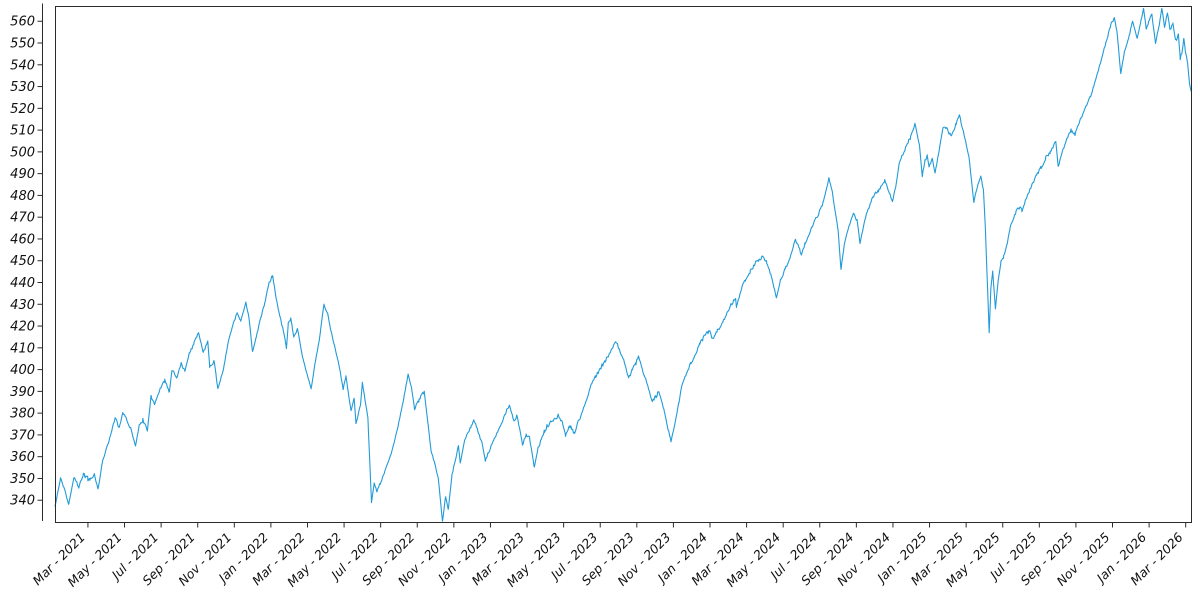 Image resolution: width=1200 pixels, height=600 pixels. What do you see at coordinates (22, 457) in the screenshot?
I see `y-axis-tick-label: 360` at bounding box center [22, 457].